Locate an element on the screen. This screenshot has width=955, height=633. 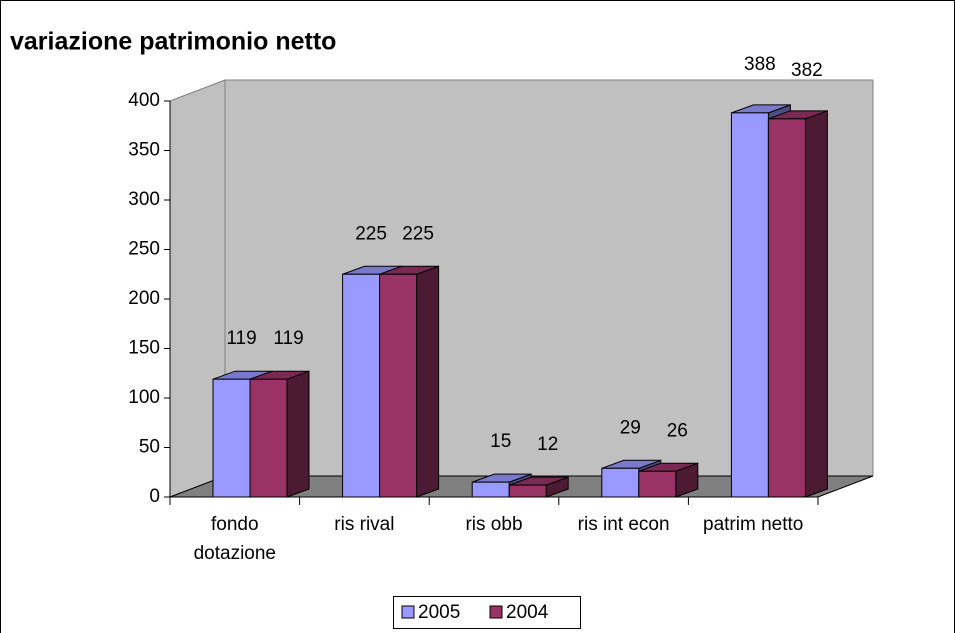
legend-label: 2004 is located at coordinates (527, 612).